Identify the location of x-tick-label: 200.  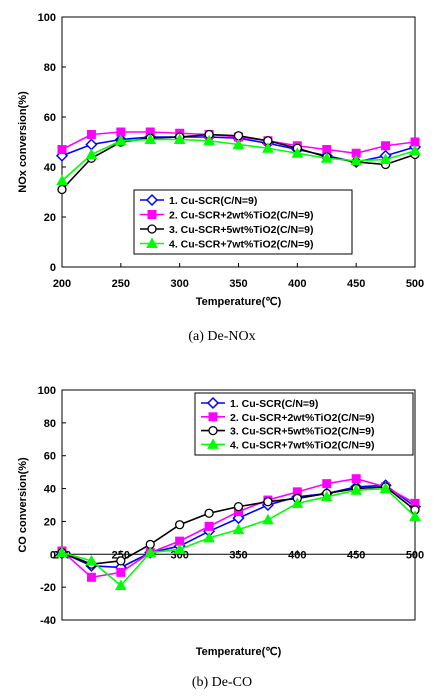
(62, 284).